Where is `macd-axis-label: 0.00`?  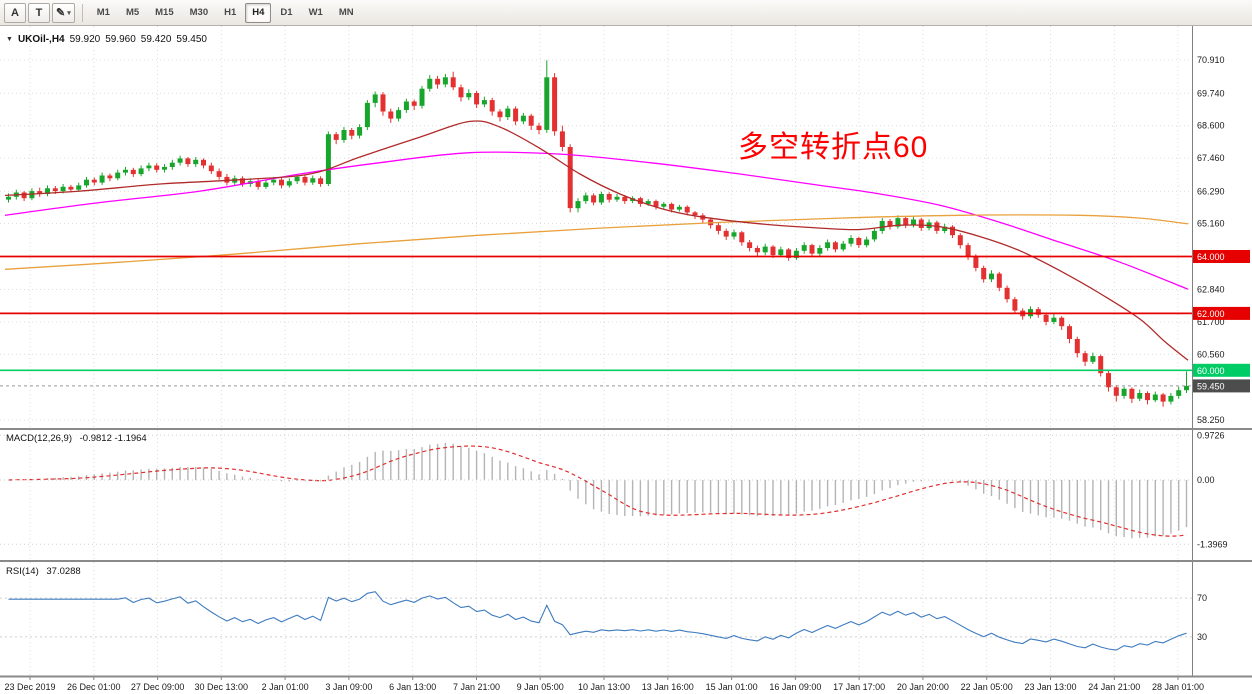 macd-axis-label: 0.00 is located at coordinates (1206, 480).